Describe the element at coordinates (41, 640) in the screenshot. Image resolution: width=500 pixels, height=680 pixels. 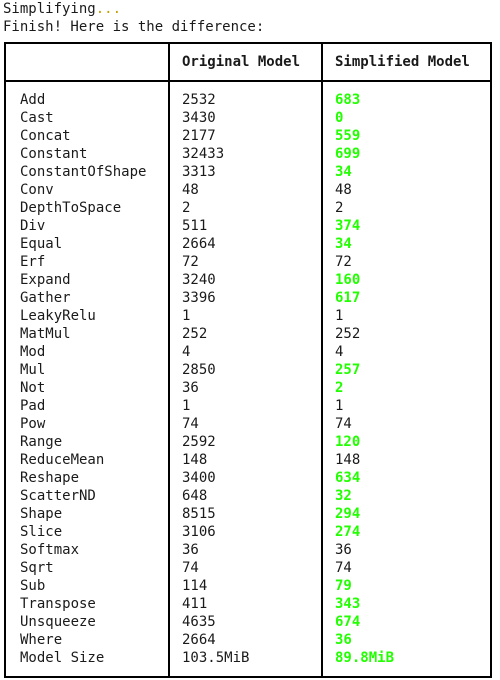
I see `op-name-cell: Where` at that location.